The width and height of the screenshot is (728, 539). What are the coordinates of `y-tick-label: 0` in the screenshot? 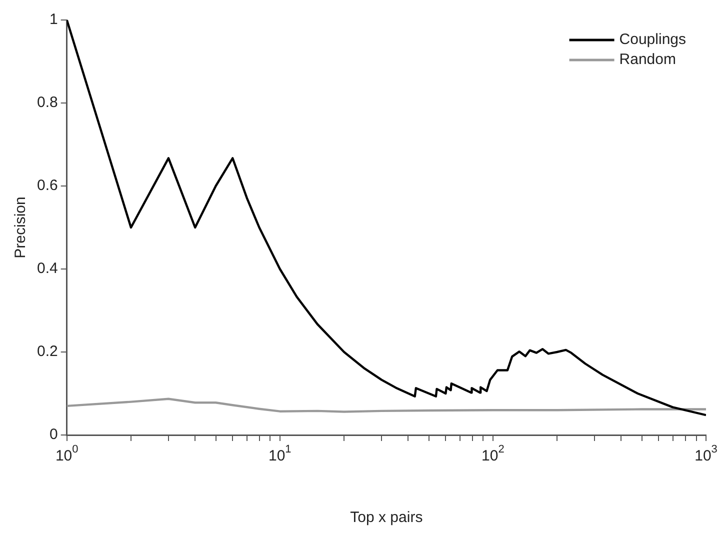 It's located at (54, 435).